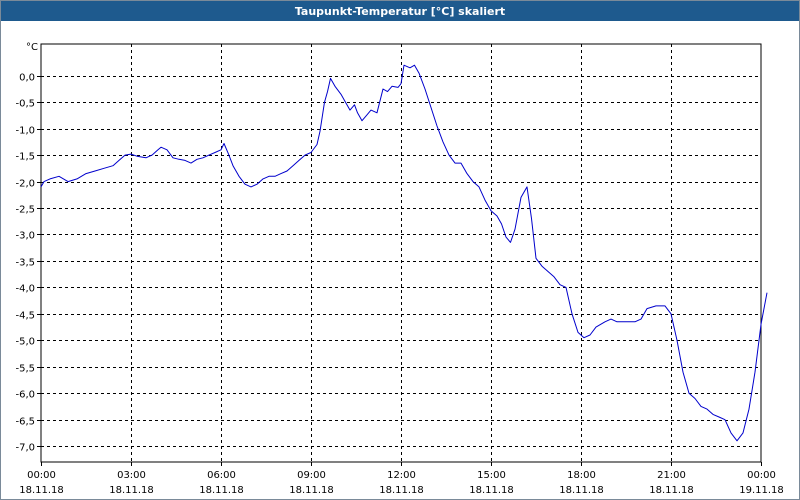 This screenshot has width=800, height=500. Describe the element at coordinates (131, 475) in the screenshot. I see `x-tick-time-label: 03:00` at that location.